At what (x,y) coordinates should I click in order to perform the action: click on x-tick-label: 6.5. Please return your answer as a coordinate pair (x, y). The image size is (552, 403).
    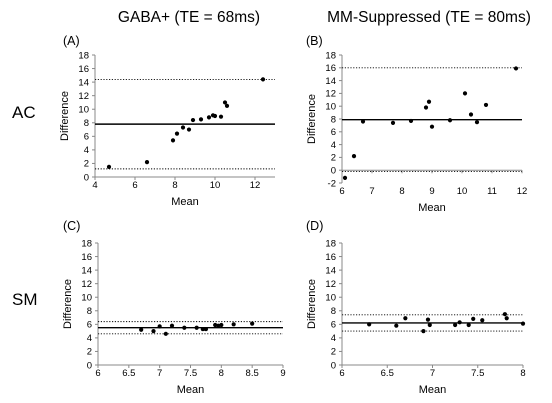
    Looking at the image, I should click on (387, 373).